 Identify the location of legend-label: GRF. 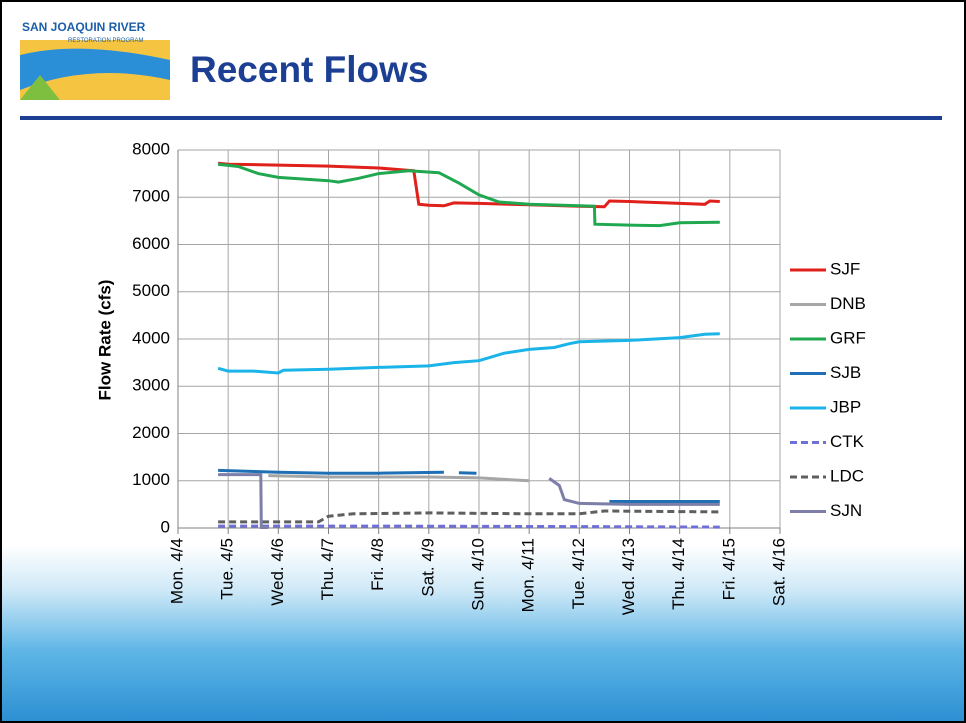
(848, 337).